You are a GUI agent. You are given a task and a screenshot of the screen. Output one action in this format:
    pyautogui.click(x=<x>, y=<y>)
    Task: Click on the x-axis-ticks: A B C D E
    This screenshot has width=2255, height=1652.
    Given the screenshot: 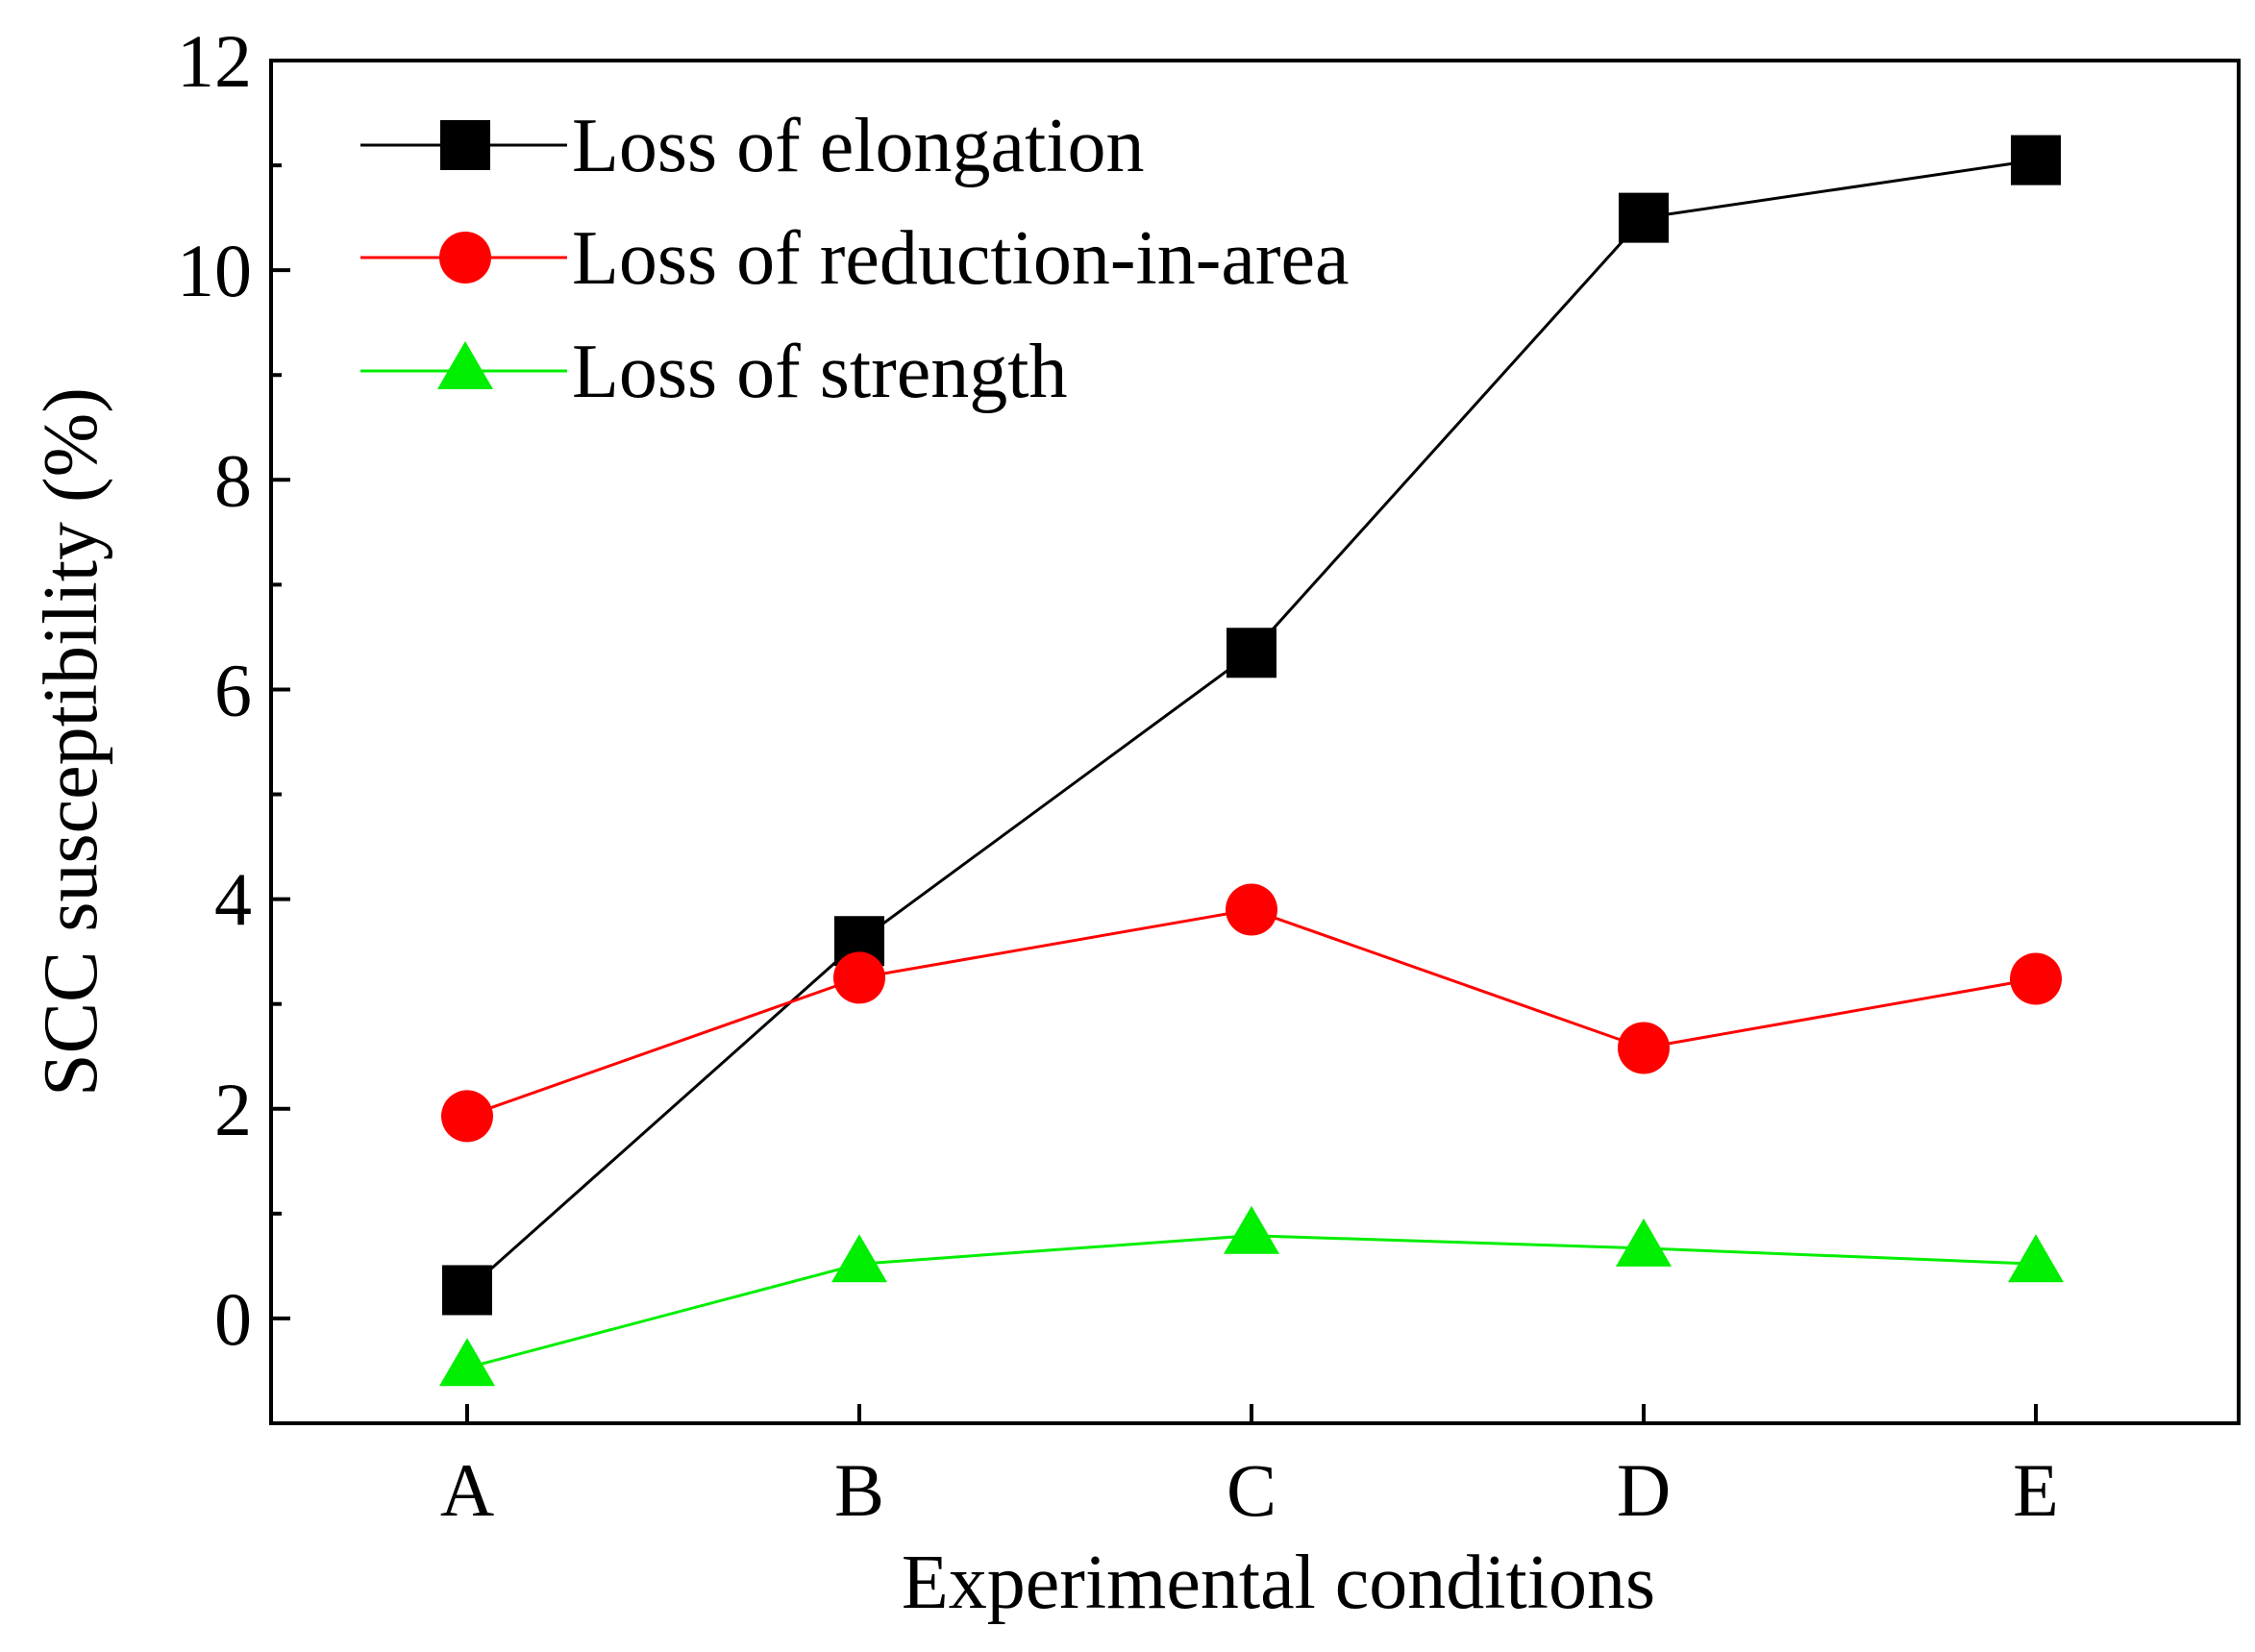 What is the action you would take?
    pyautogui.click(x=1249, y=1468)
    